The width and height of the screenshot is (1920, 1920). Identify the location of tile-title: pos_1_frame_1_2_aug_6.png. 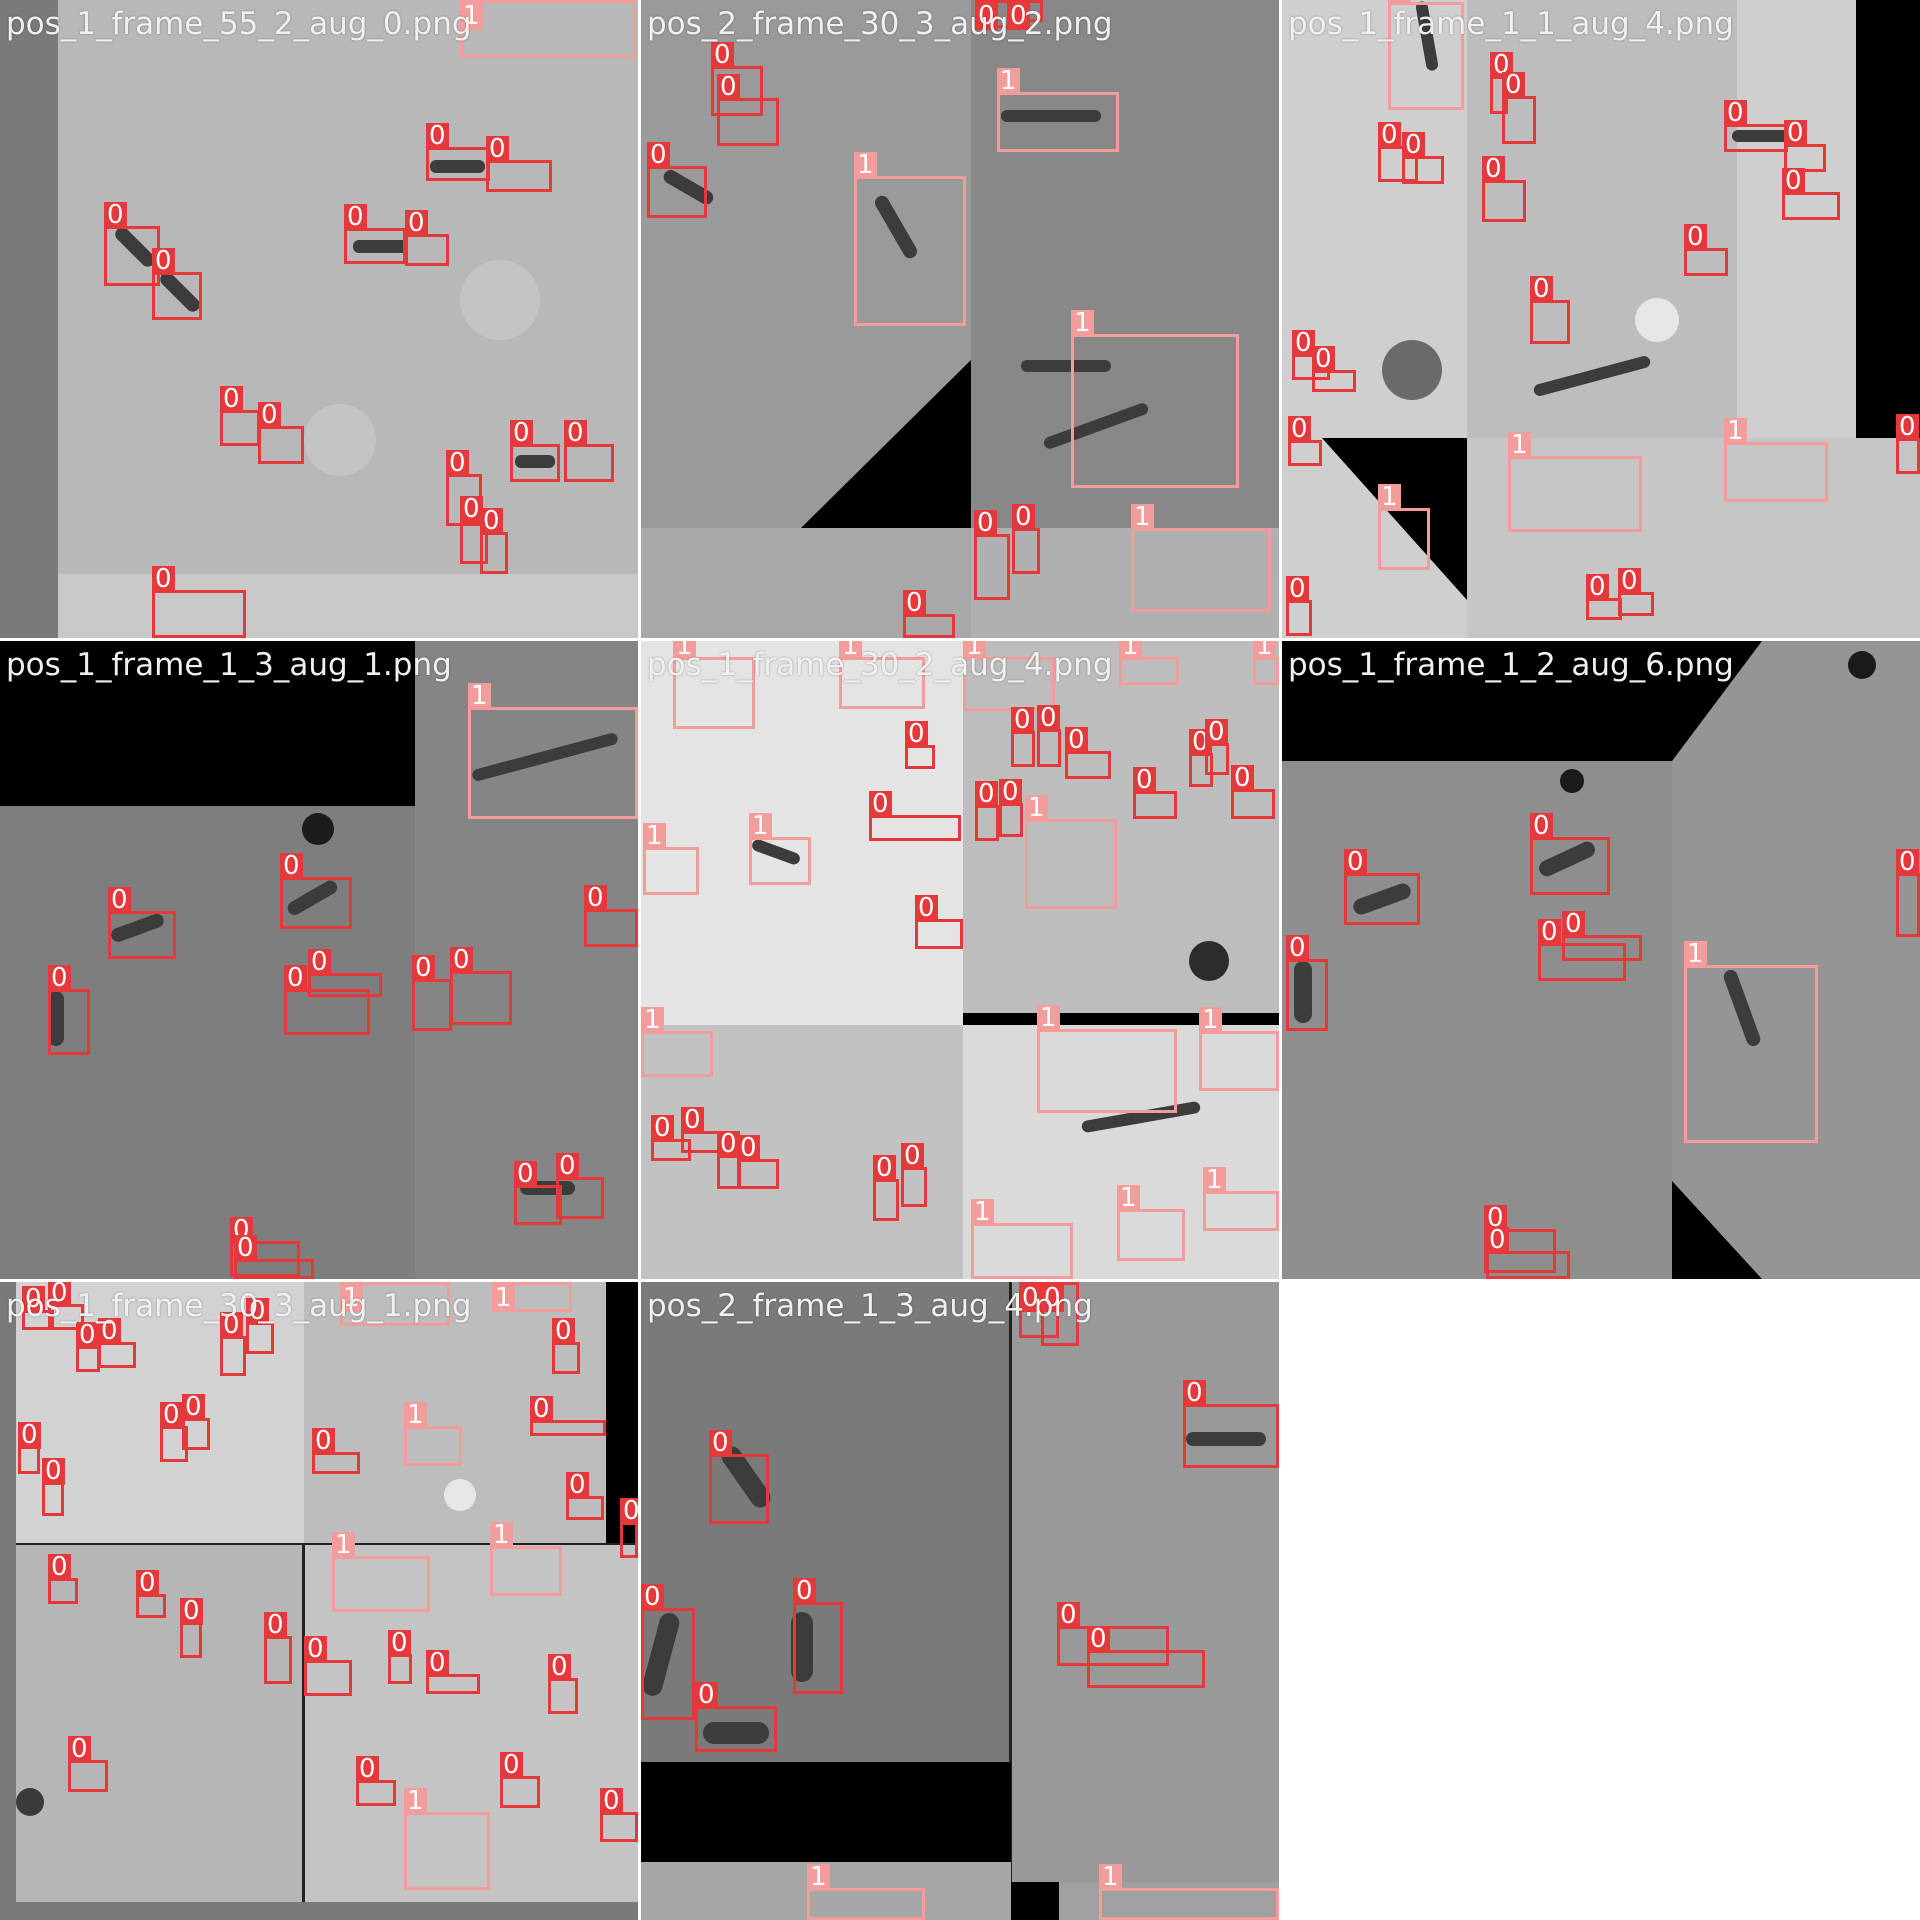
(1511, 665).